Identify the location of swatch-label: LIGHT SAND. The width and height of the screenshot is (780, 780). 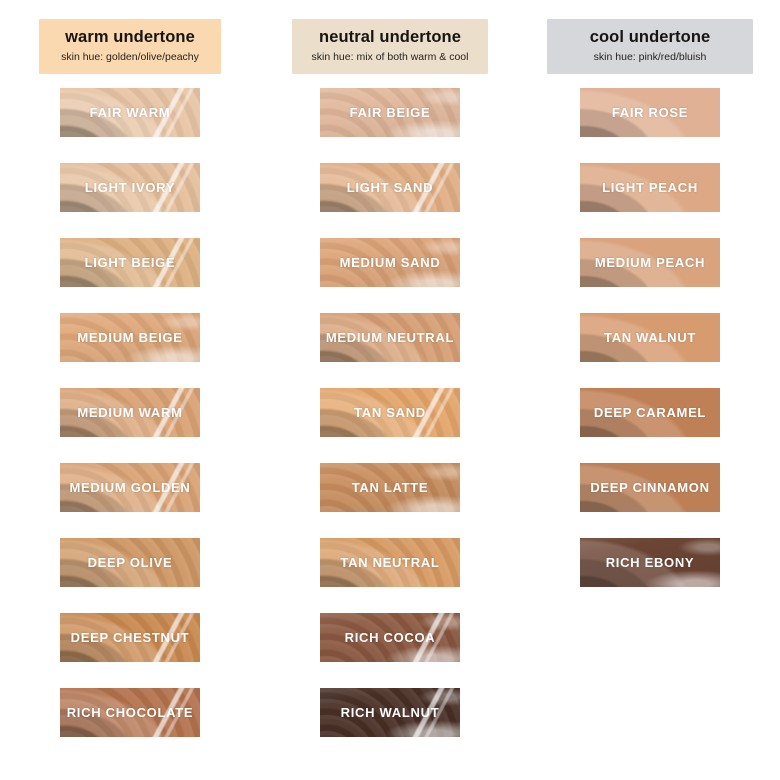
(390, 187).